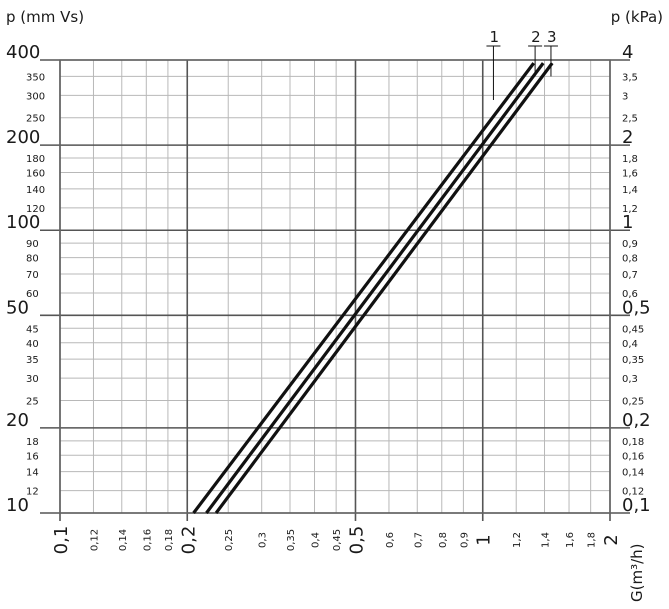 The height and width of the screenshot is (609, 669). What do you see at coordinates (630, 190) in the screenshot?
I see `y-tick-label-right: 1,4` at bounding box center [630, 190].